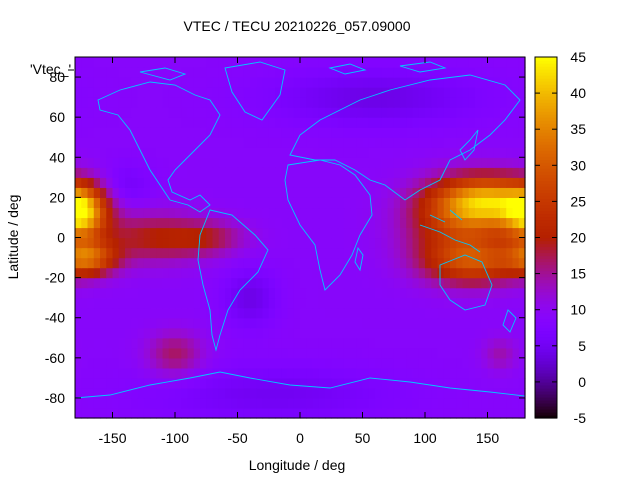 The height and width of the screenshot is (480, 640). Describe the element at coordinates (159, 147) in the screenshot. I see `coastline-north-america` at that location.